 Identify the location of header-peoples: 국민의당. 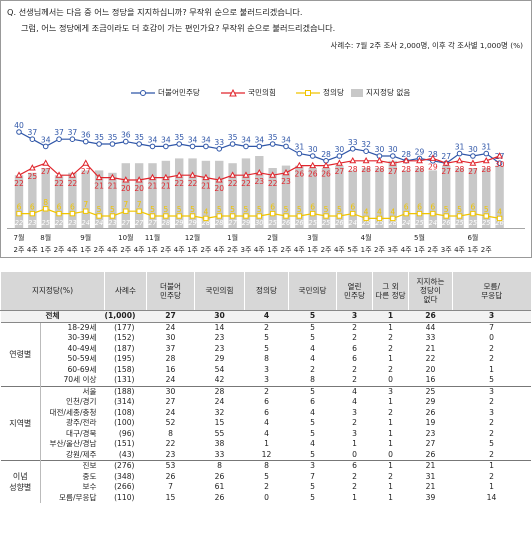
(312, 291).